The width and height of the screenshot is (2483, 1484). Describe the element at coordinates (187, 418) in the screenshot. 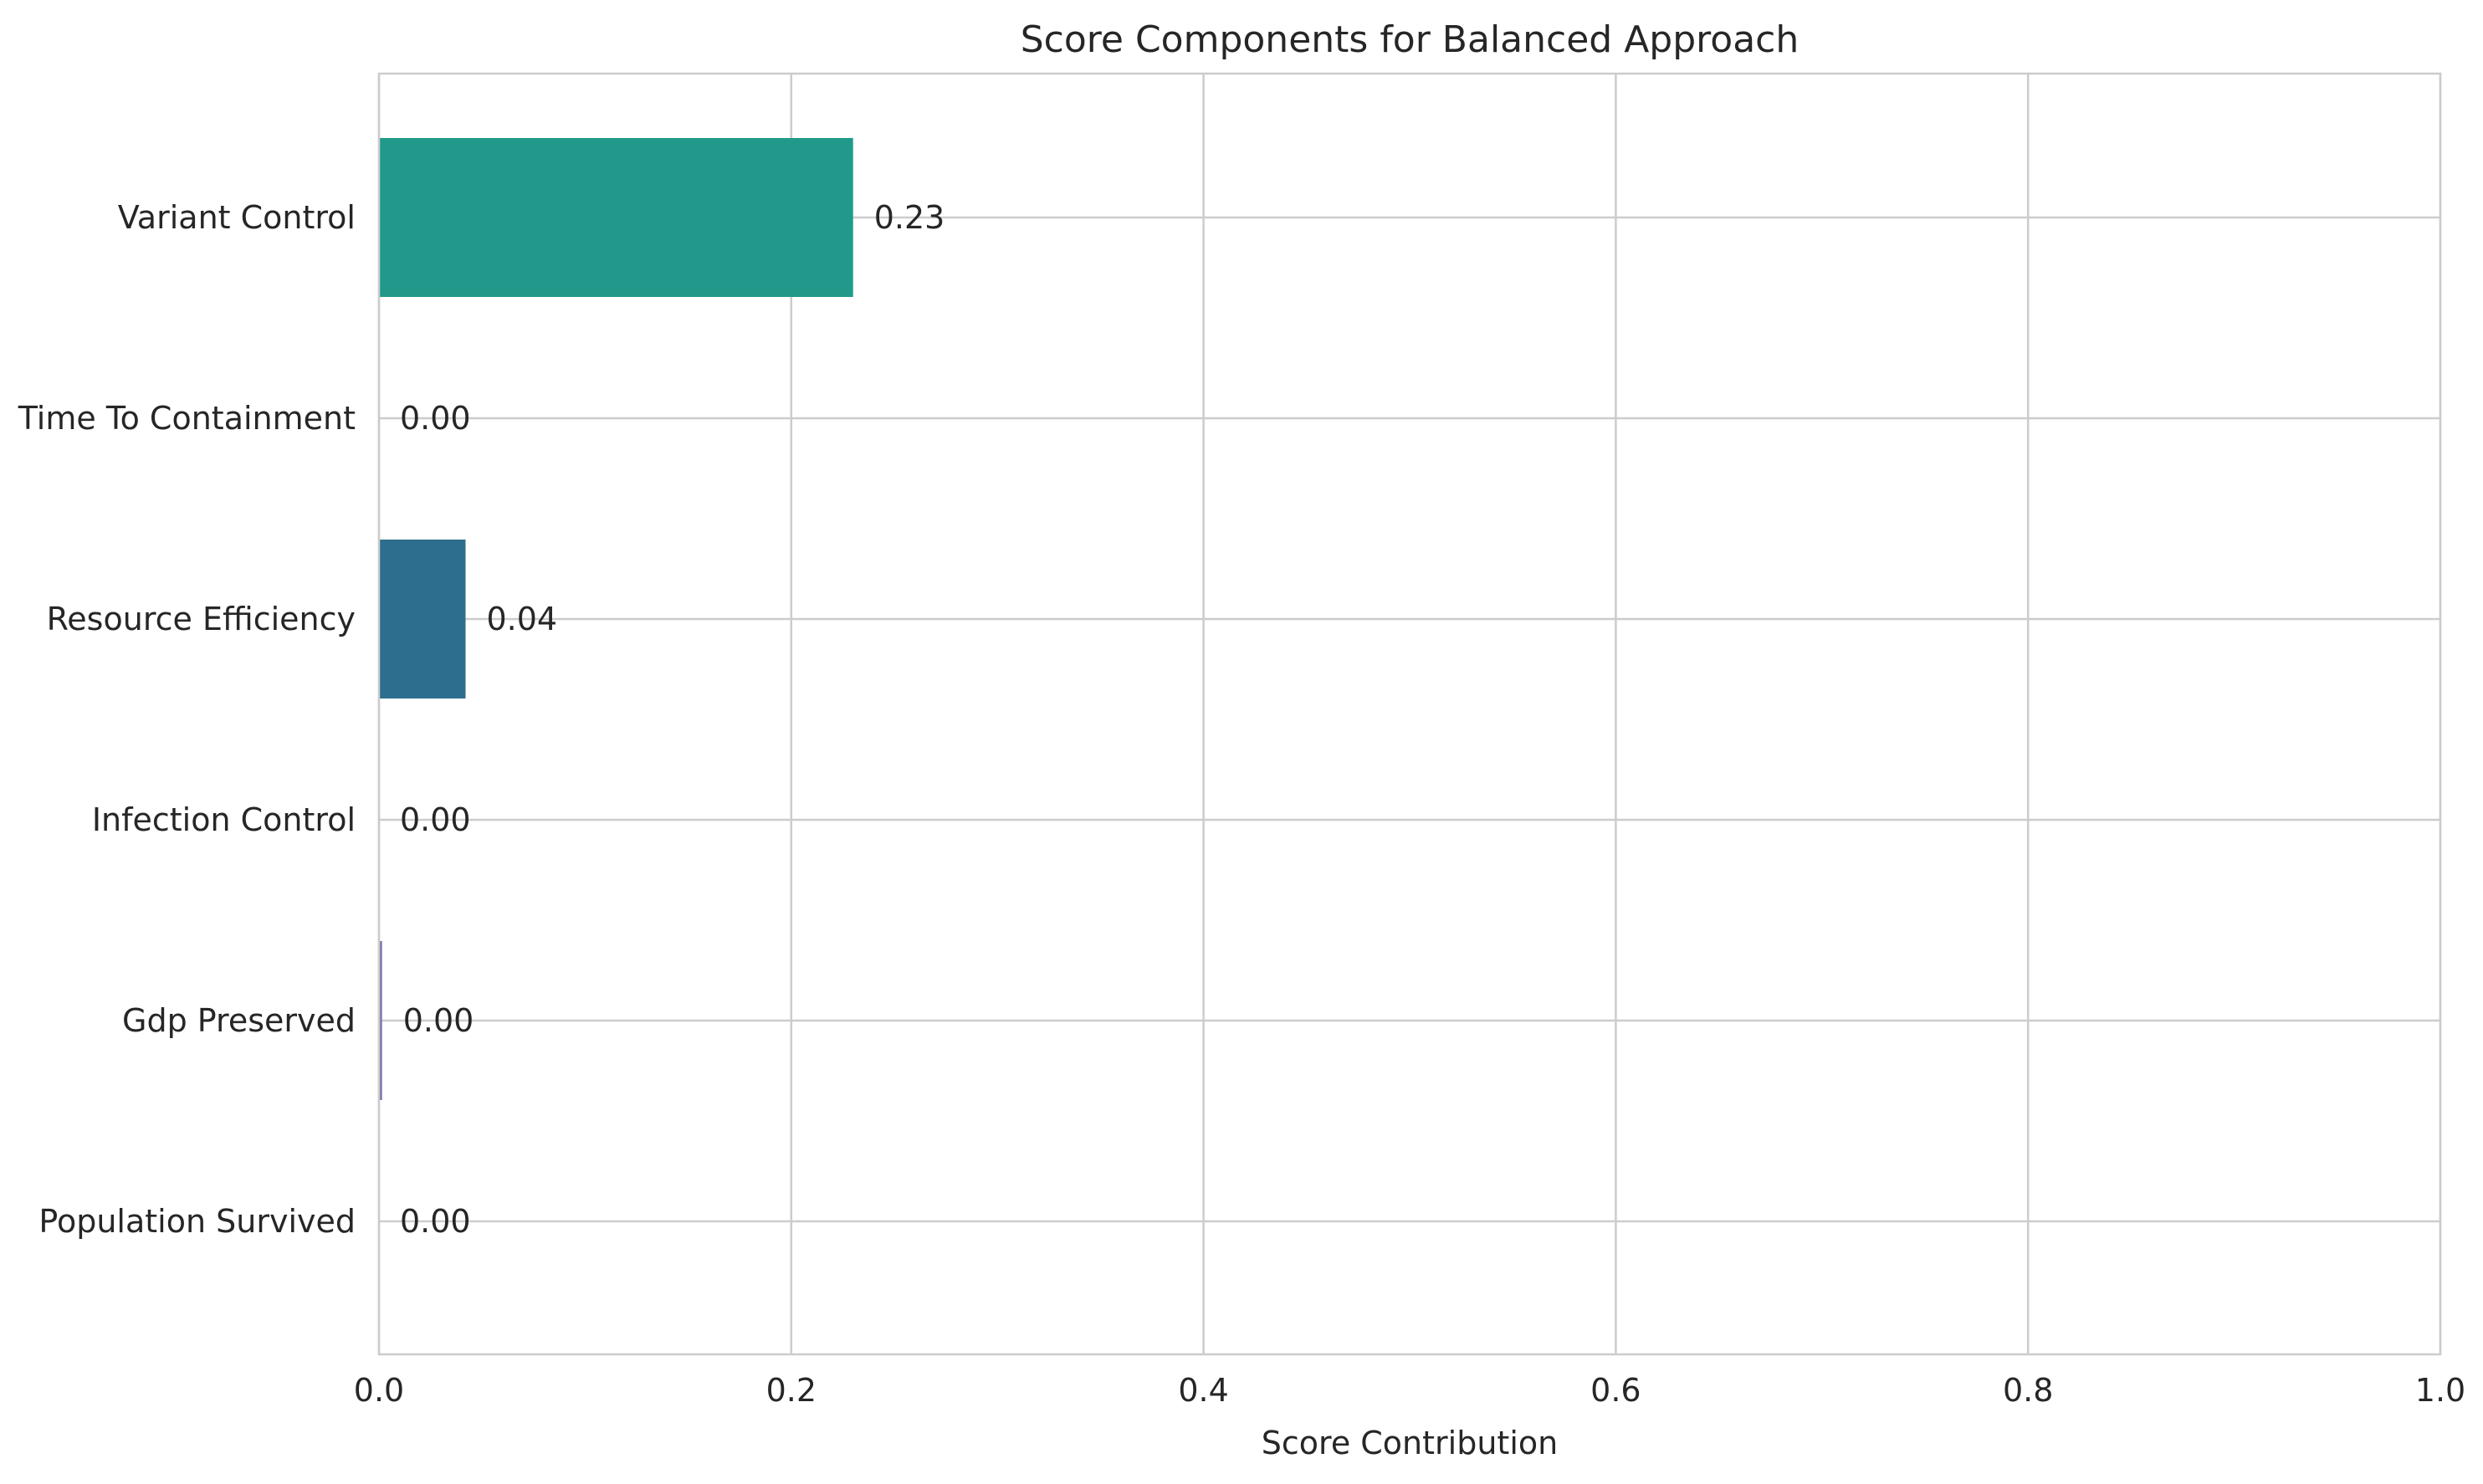

I see `y-tick-label: Time To Containment` at that location.